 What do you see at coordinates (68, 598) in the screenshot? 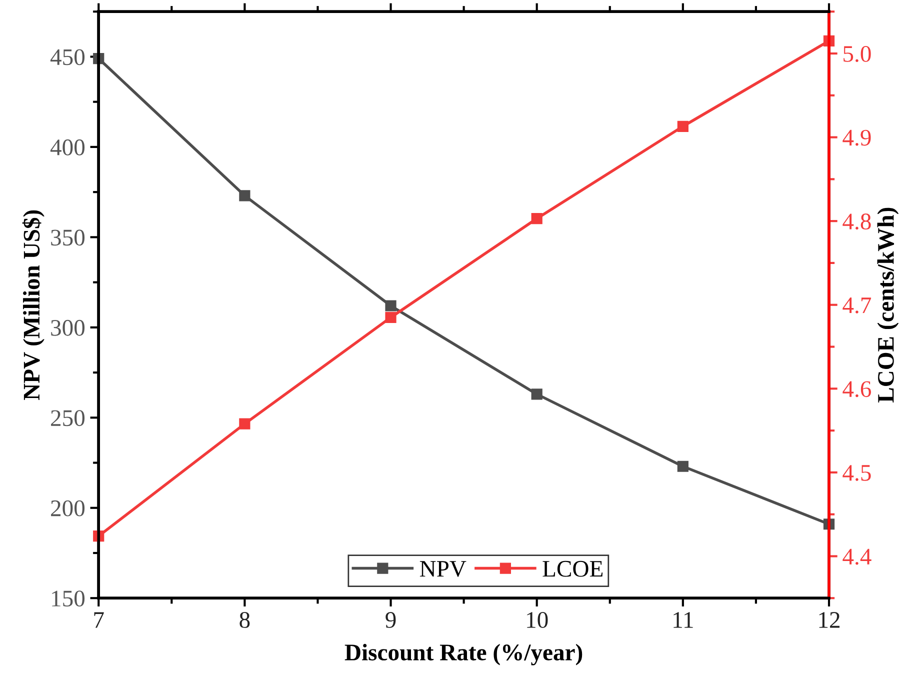
I see `y-tick-label: 150` at bounding box center [68, 598].